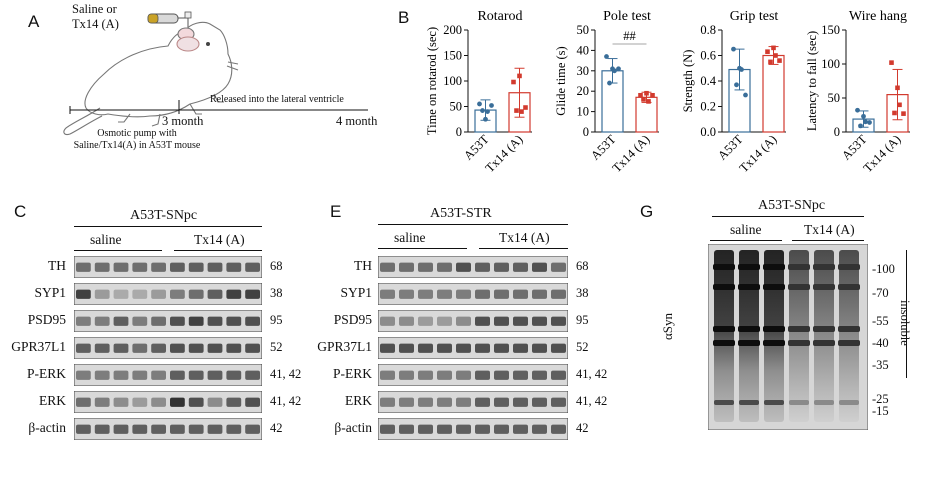 The height and width of the screenshot is (486, 946). Describe the element at coordinates (20, 211) in the screenshot. I see `panel_c-label: C` at that location.